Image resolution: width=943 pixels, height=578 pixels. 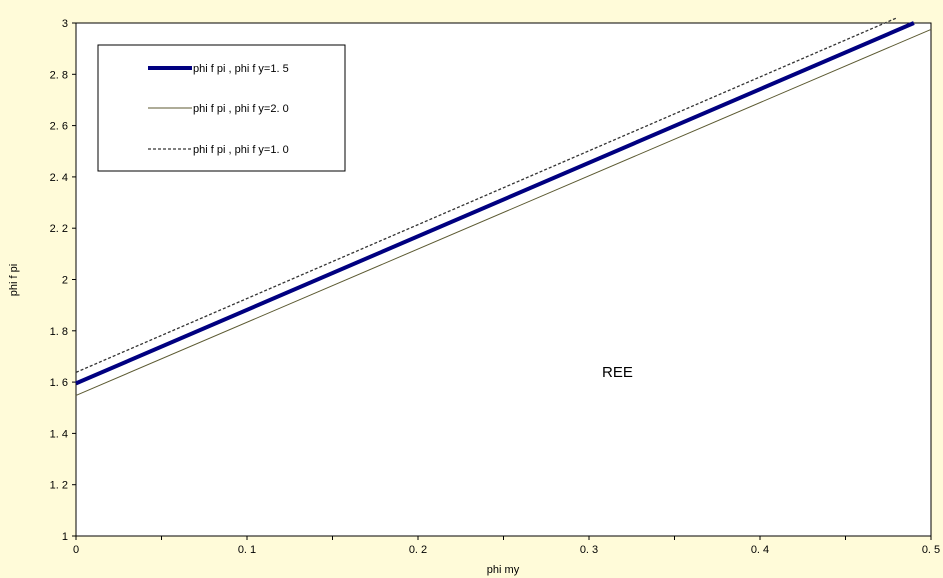 I want to click on annotation-ree: REE, so click(x=617, y=372).